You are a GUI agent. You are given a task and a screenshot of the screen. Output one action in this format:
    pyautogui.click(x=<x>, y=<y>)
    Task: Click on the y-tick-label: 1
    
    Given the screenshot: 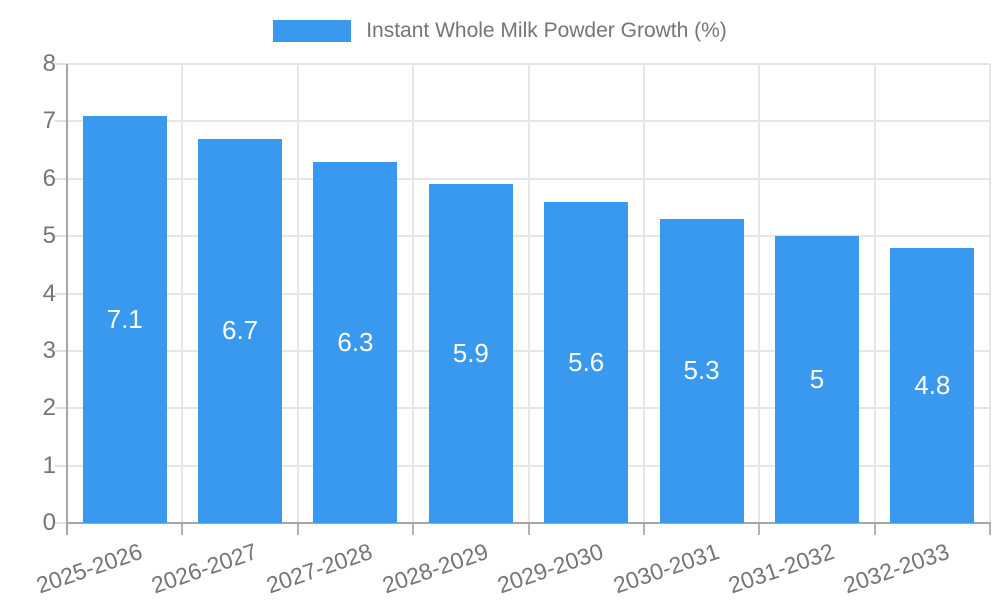 What is the action you would take?
    pyautogui.click(x=49, y=465)
    